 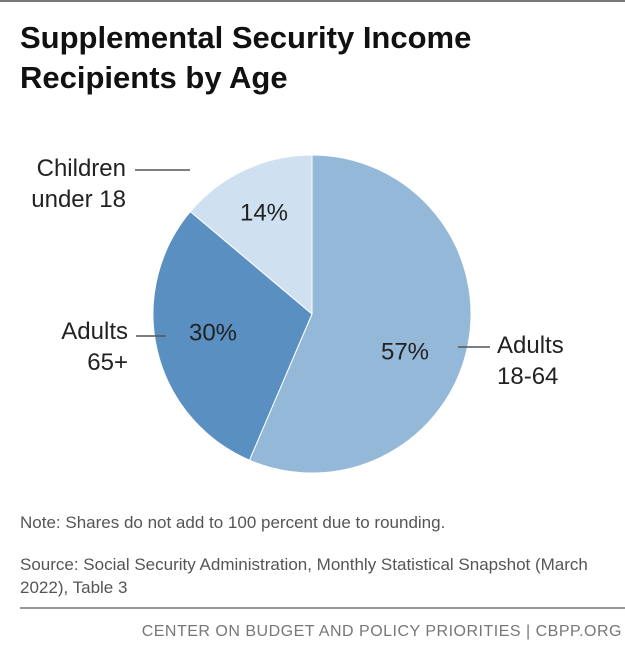 I want to click on value-label: 57%, so click(x=405, y=351).